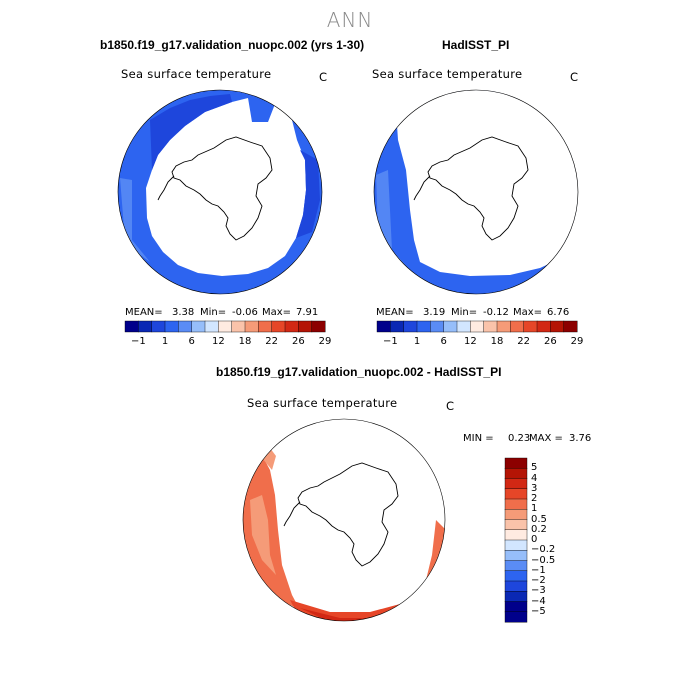 Image resolution: width=700 pixels, height=700 pixels. What do you see at coordinates (367, 593) in the screenshot?
I see `panel3-diff-band-south` at bounding box center [367, 593].